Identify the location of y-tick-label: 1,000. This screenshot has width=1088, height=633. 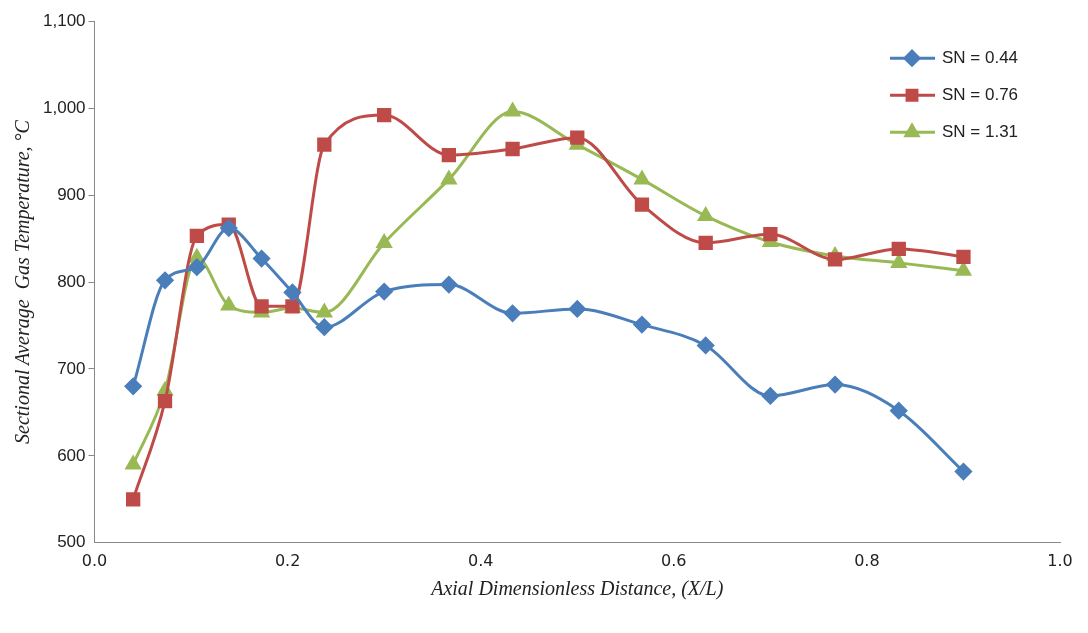
(64, 107).